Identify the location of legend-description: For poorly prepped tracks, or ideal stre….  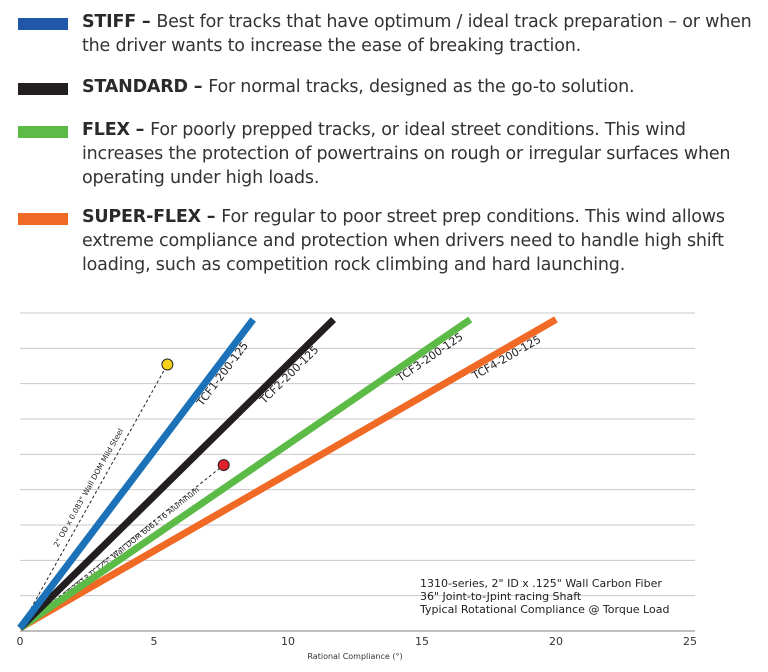
(406, 154).